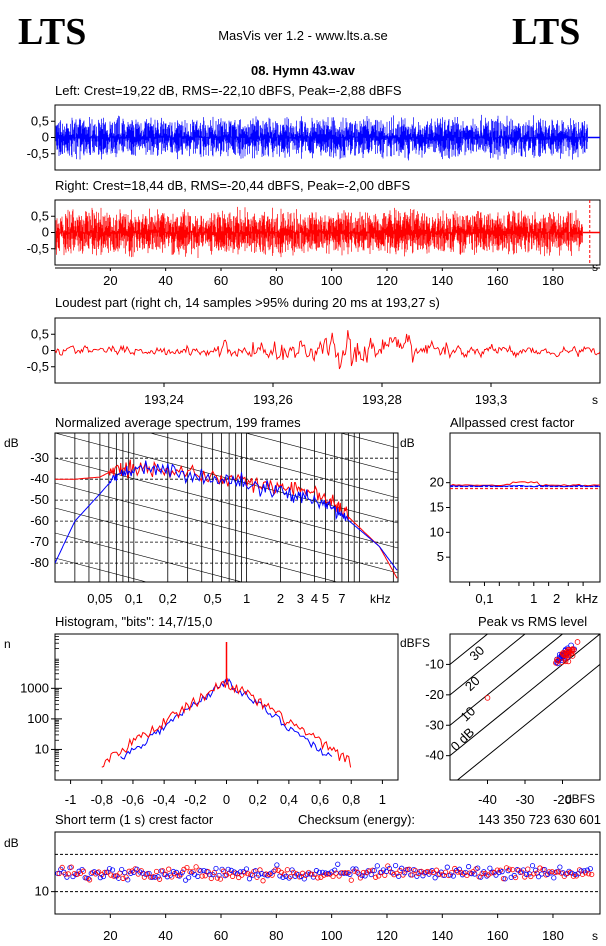  I want to click on peak-rms-xlabel-0: -40, so click(487, 799).